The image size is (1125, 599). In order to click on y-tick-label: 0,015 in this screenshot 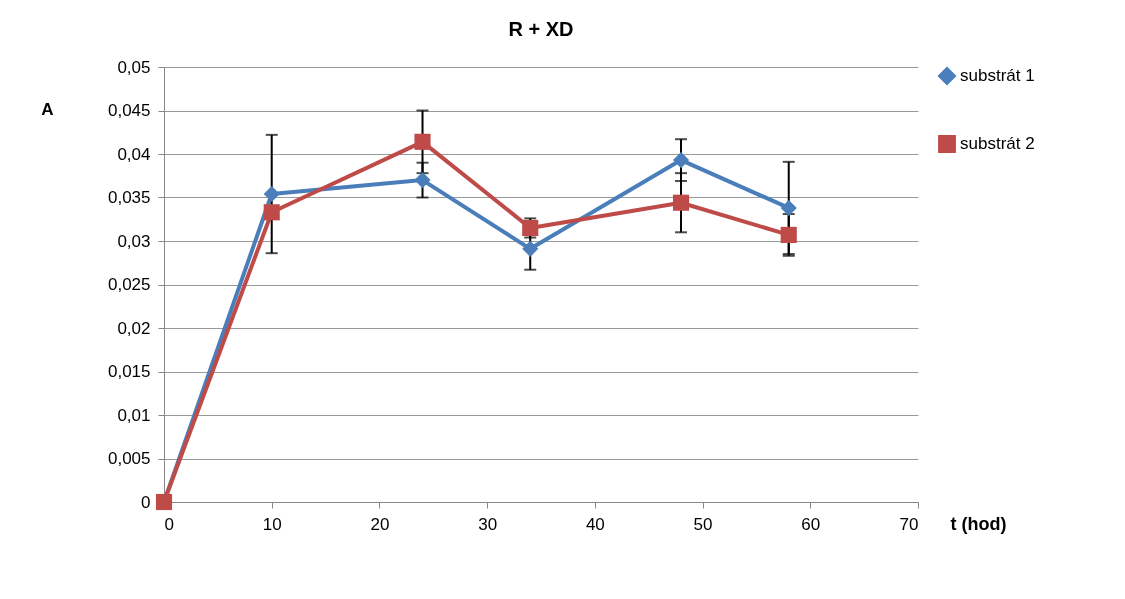, I will do `click(129, 371)`.